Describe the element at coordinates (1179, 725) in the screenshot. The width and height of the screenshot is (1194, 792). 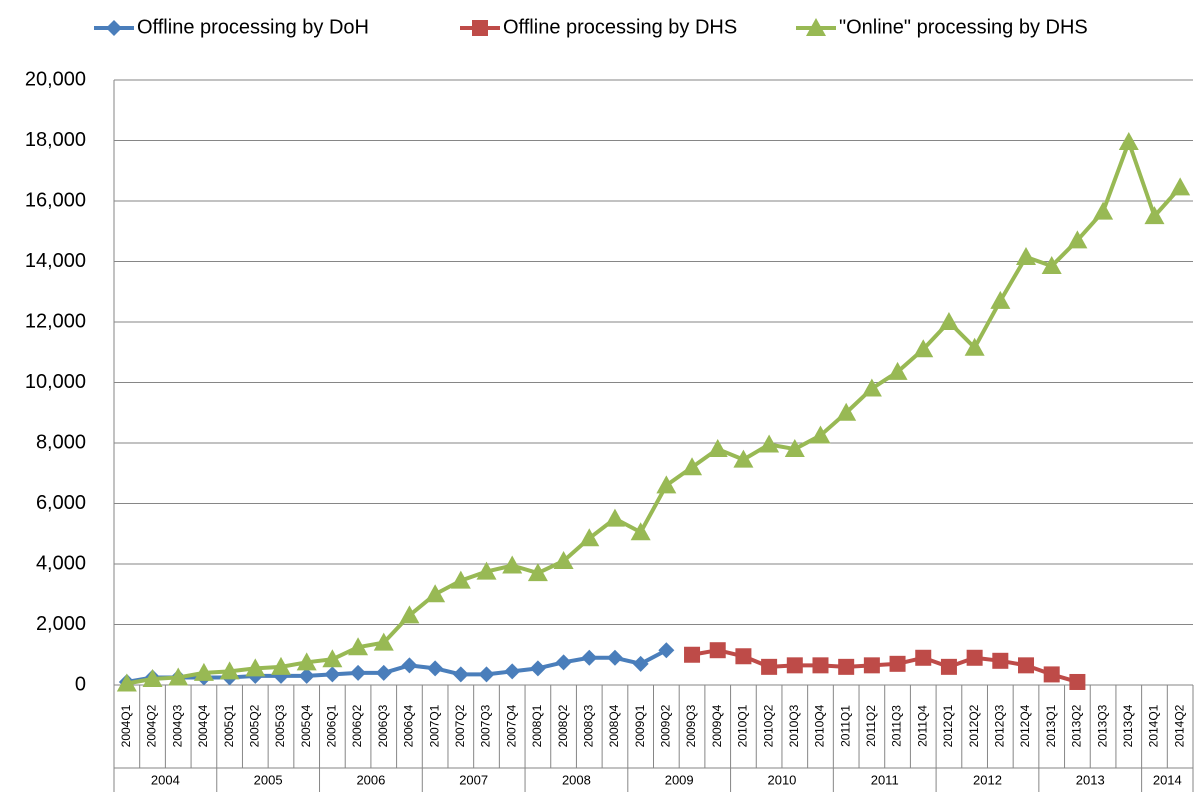
I see `x-tick-label: 2014Q2` at that location.